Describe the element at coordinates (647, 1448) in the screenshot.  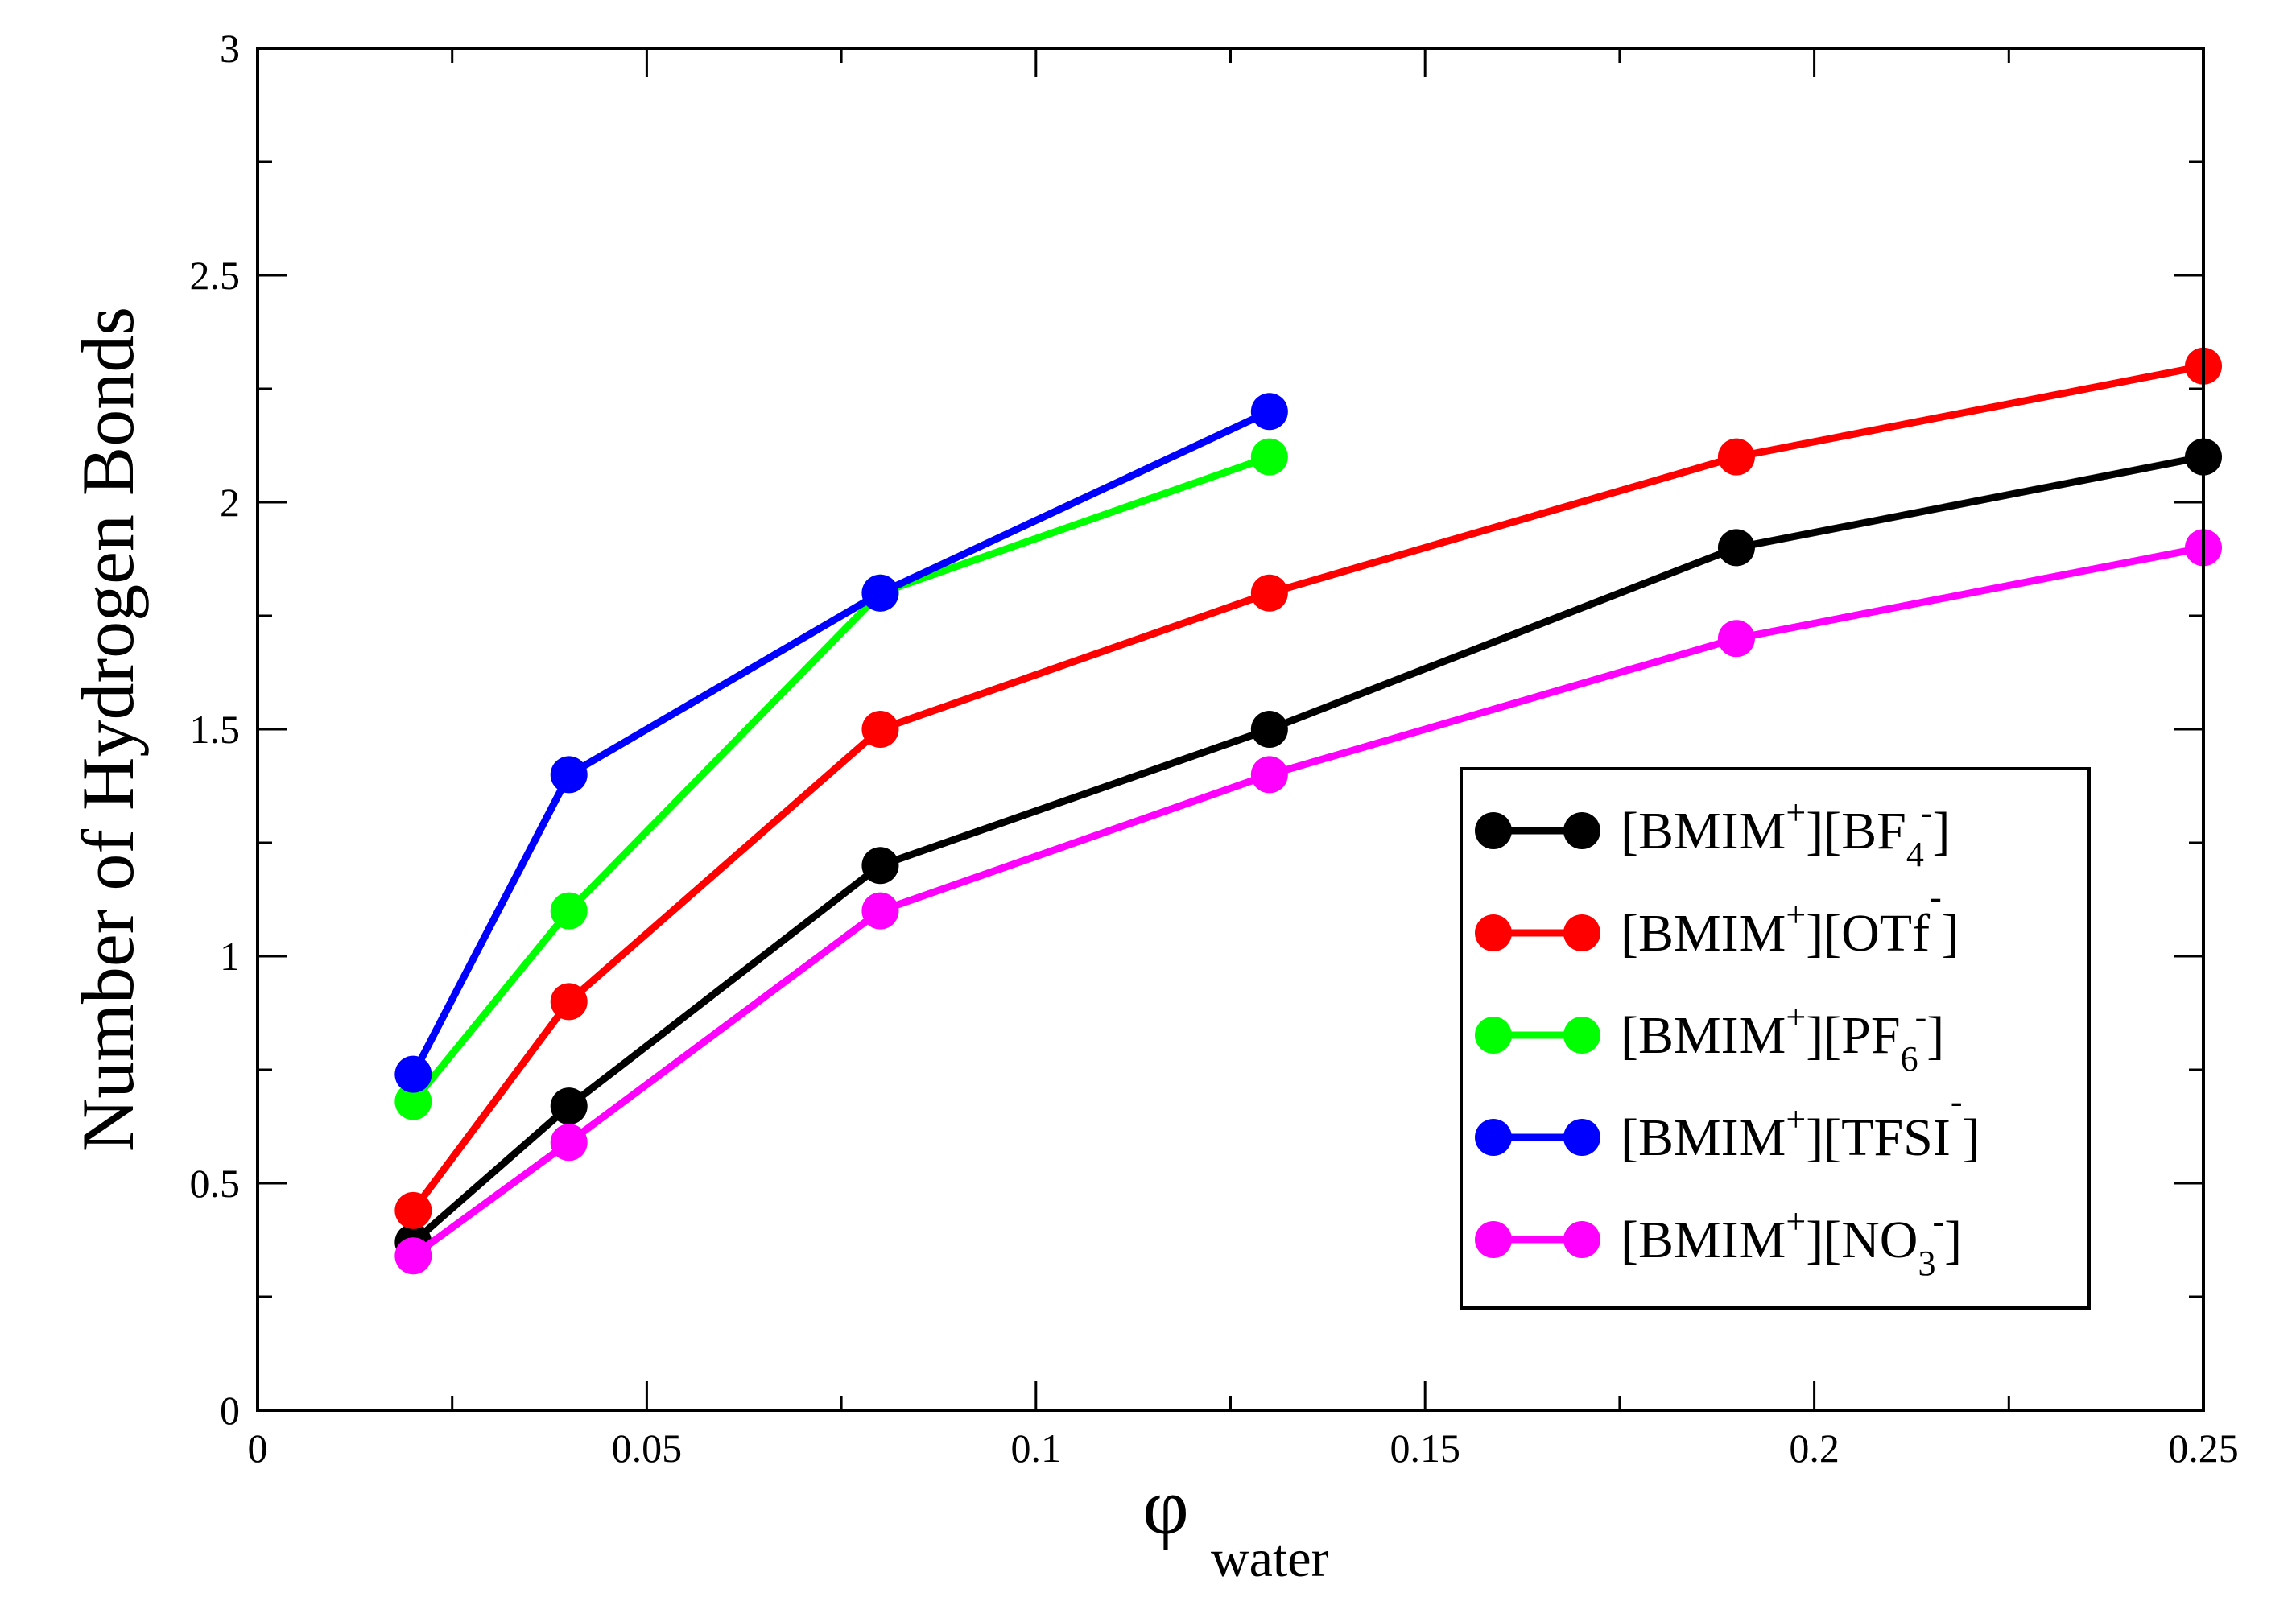
I see `x-tick-label: 0.05` at that location.